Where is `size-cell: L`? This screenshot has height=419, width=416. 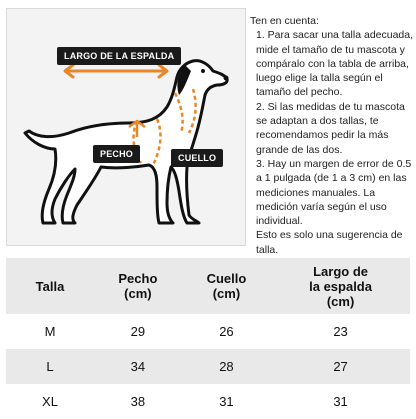
size-cell: L is located at coordinates (50, 366).